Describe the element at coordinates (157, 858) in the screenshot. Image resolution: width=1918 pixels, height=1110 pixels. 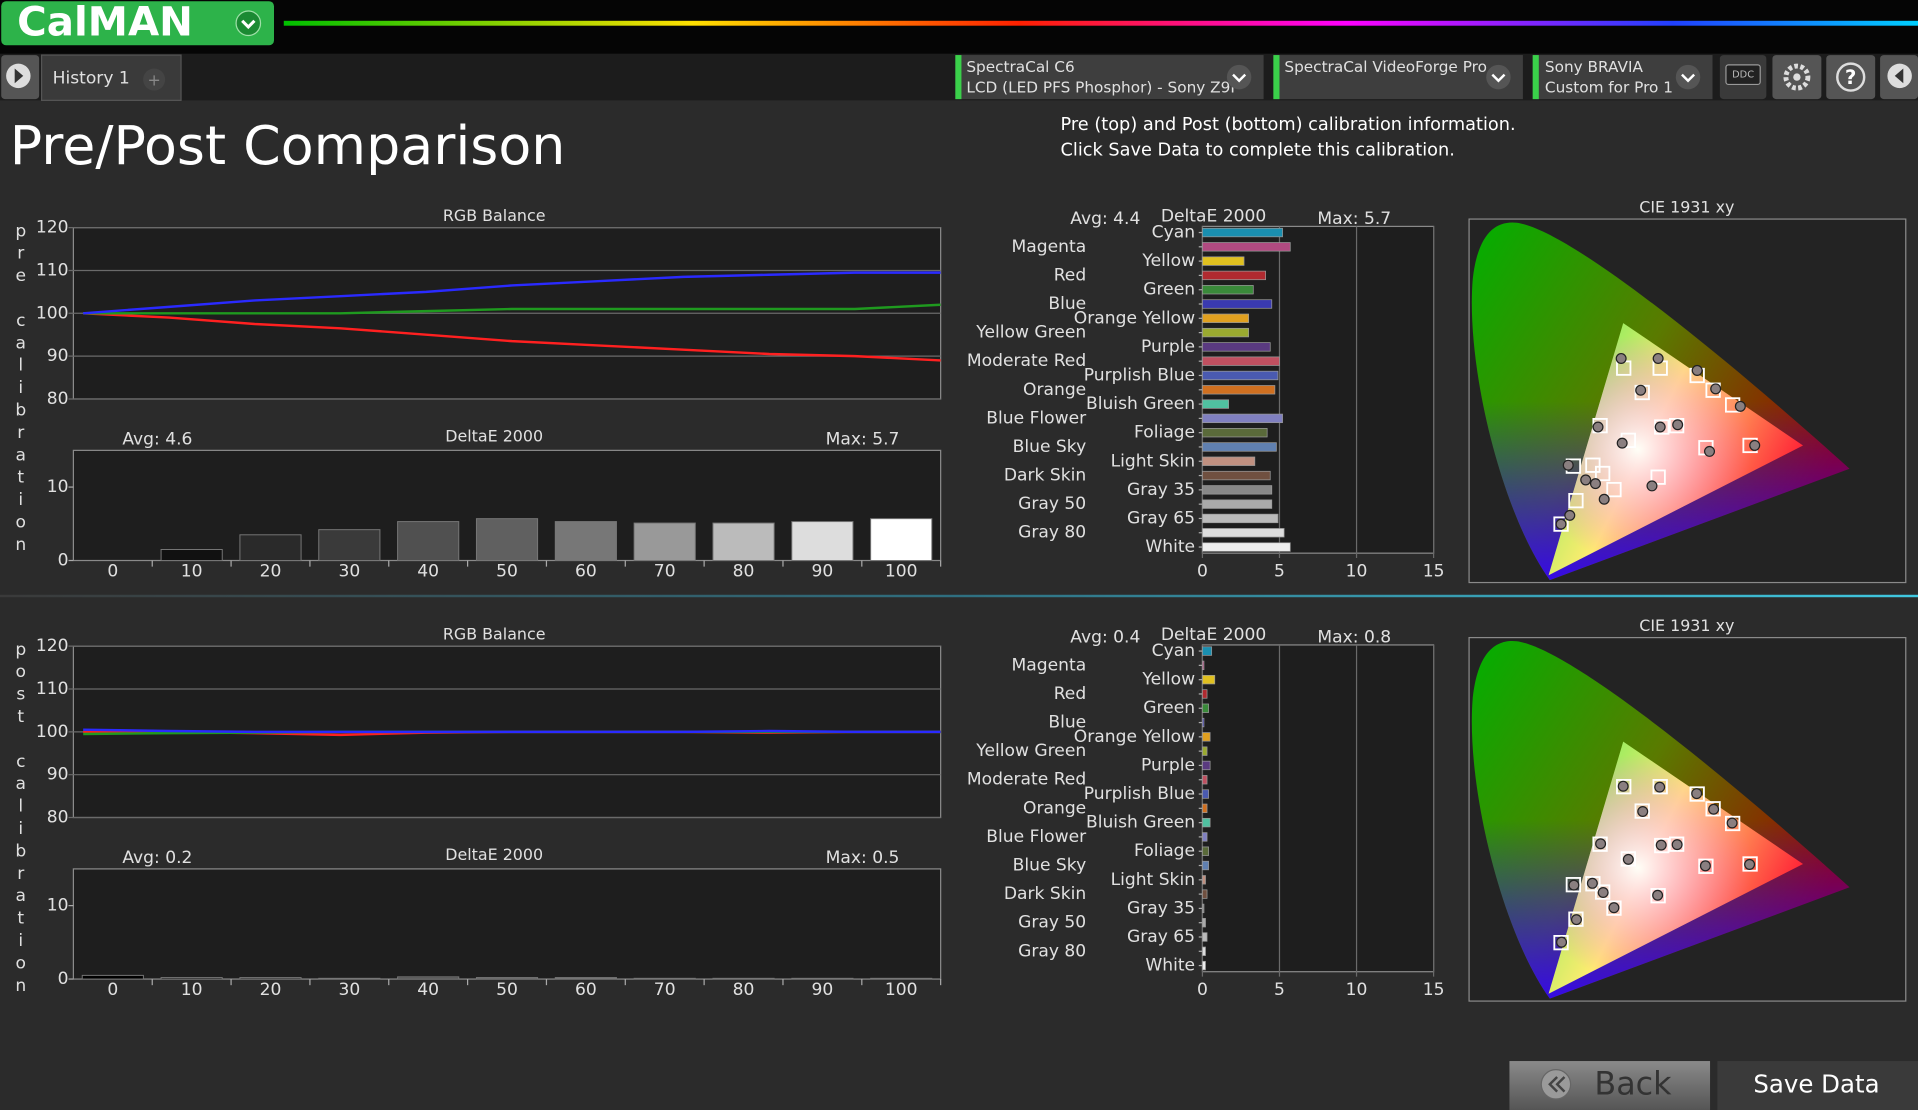
I see `avg-label: Avg: 0.2` at that location.